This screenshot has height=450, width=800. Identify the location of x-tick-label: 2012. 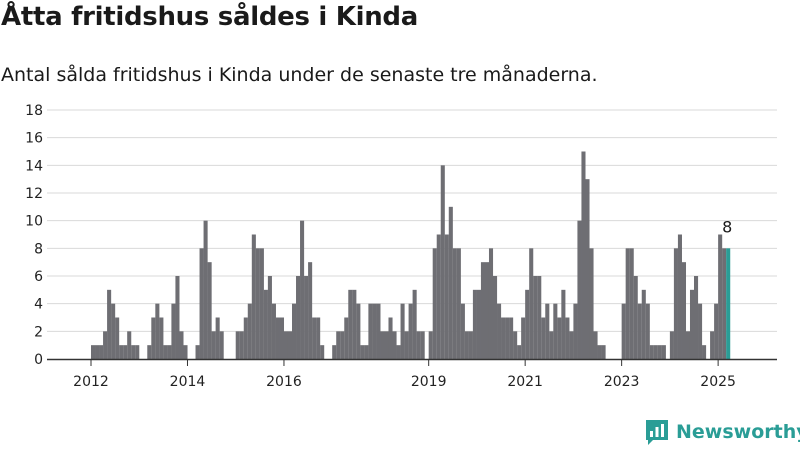
(91, 382).